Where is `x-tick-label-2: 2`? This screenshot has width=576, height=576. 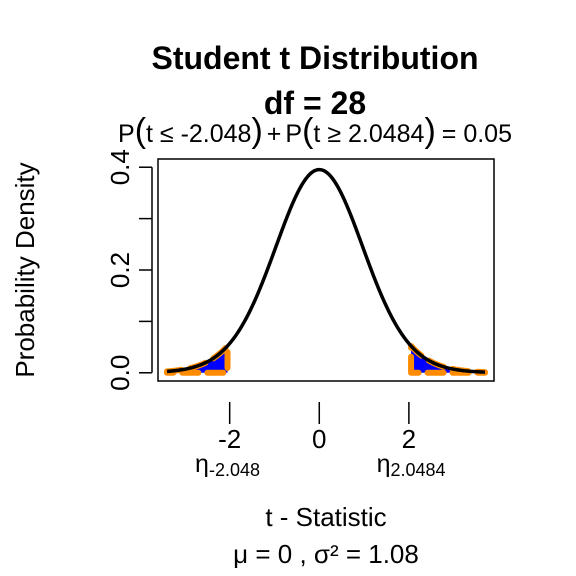 x-tick-label-2: 2 is located at coordinates (409, 439).